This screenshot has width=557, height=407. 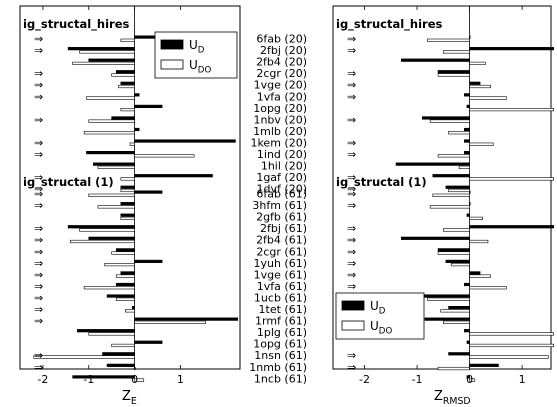 I want to click on structure-label: 2fbj (20), so click(x=283, y=50).